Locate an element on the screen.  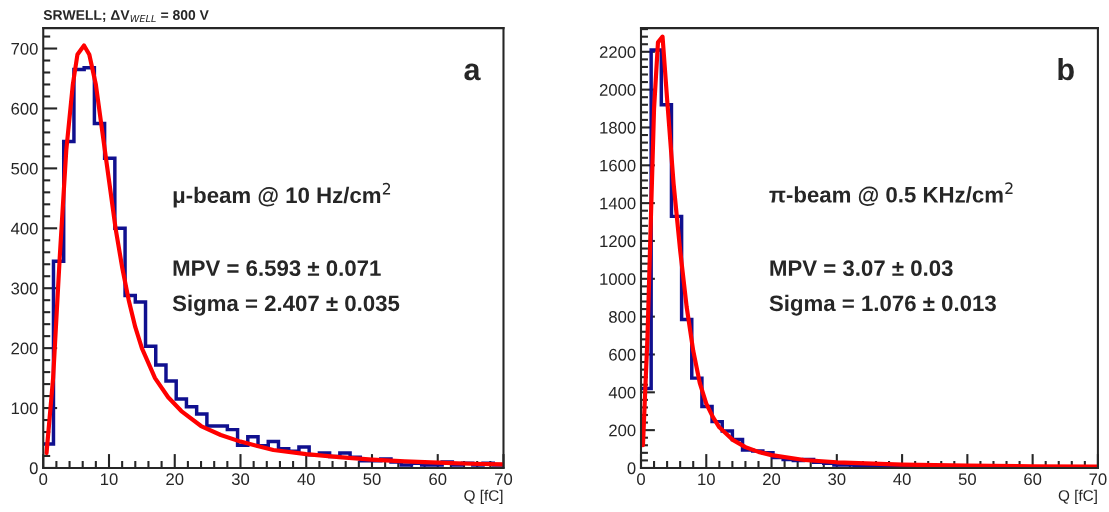
y-tick-label: 500 is located at coordinates (24, 168).